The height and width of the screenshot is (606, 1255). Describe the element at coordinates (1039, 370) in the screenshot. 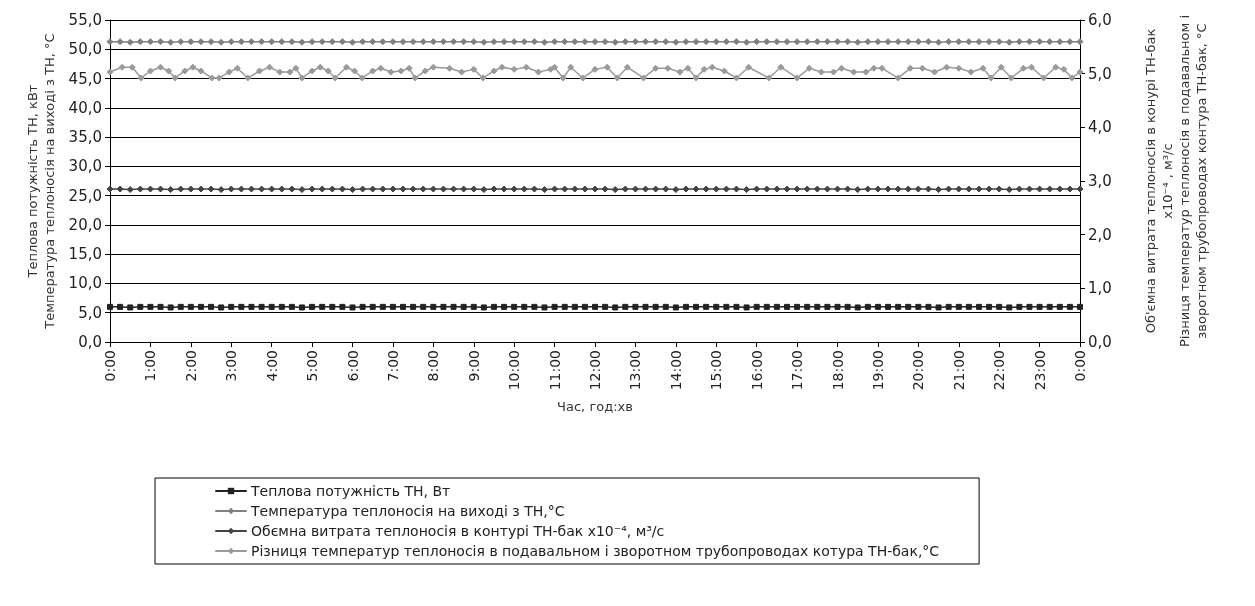

I see `x-tick-label: 23:00` at that location.